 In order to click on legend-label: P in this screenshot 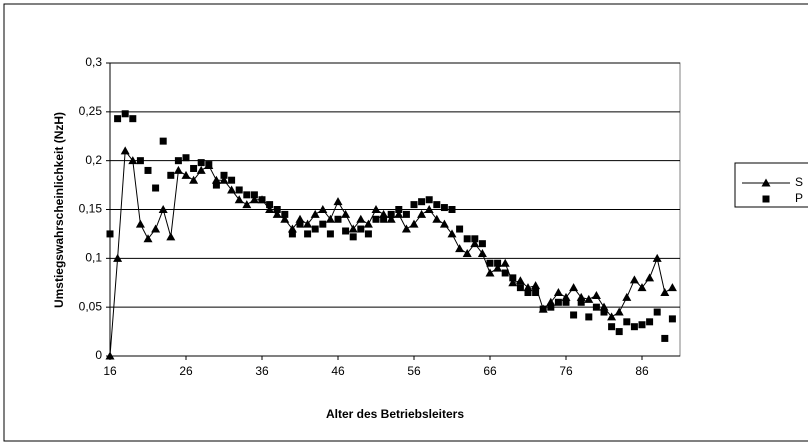, I will do `click(799, 198)`.